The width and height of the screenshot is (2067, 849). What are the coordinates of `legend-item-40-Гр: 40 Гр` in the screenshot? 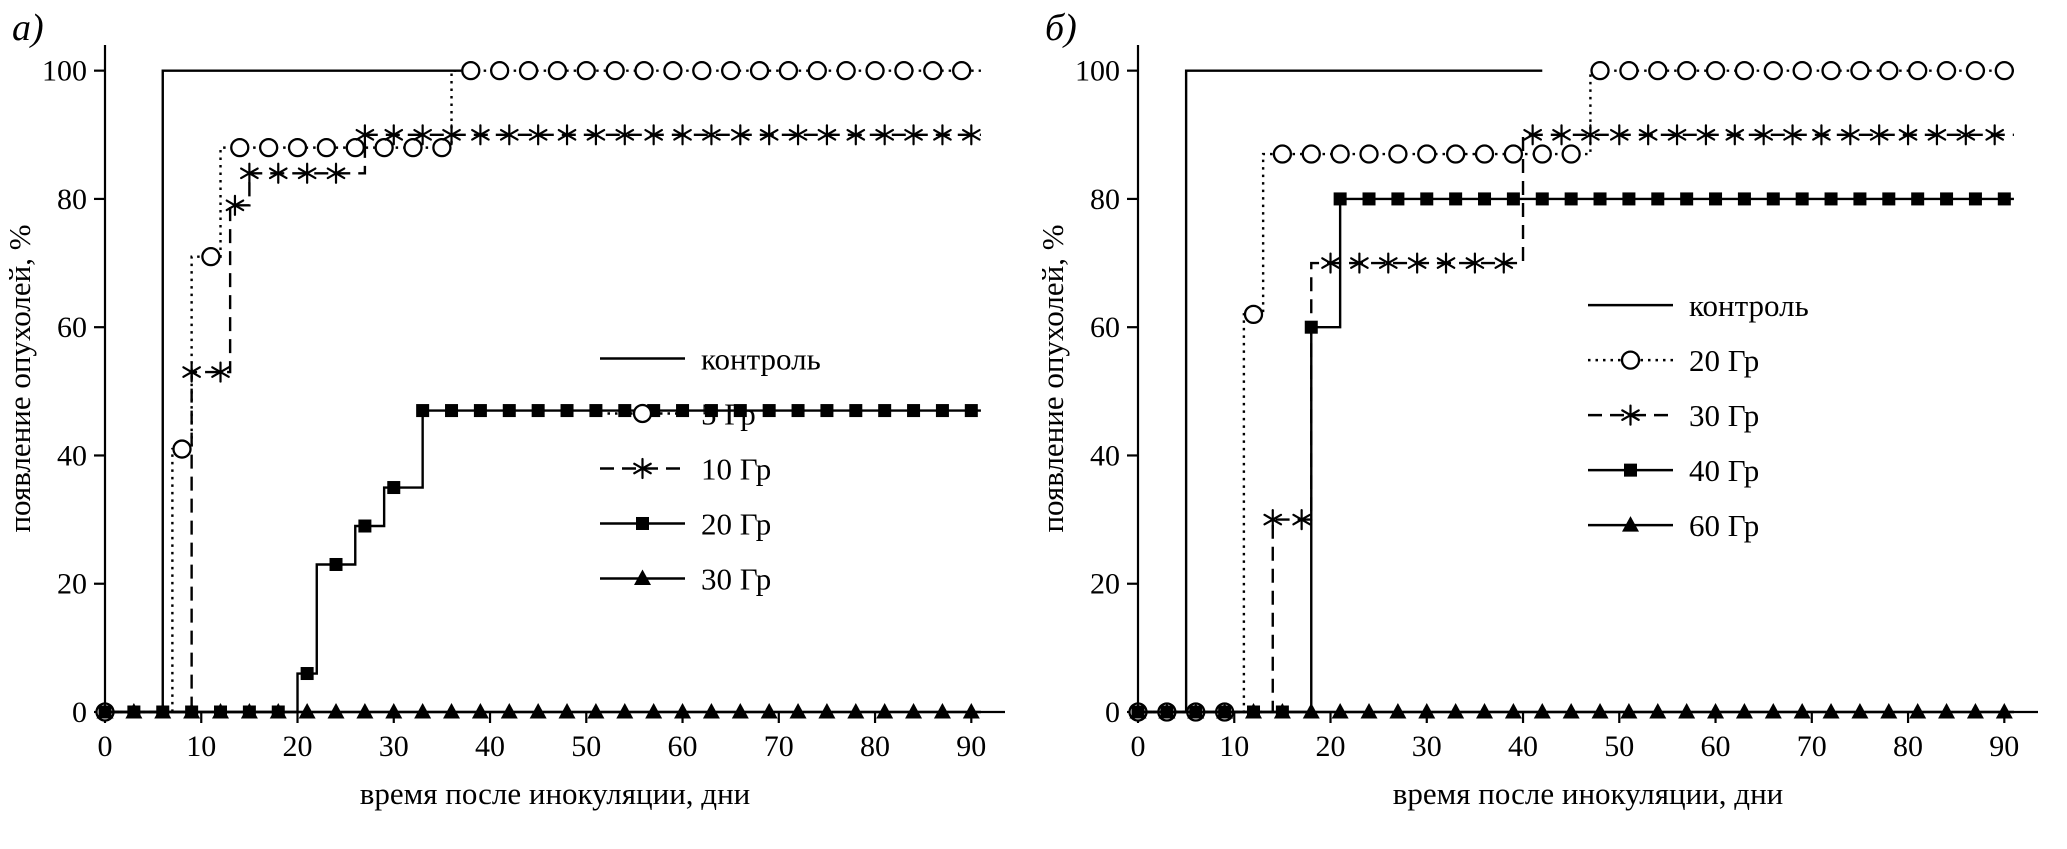 It's located at (1673, 470).